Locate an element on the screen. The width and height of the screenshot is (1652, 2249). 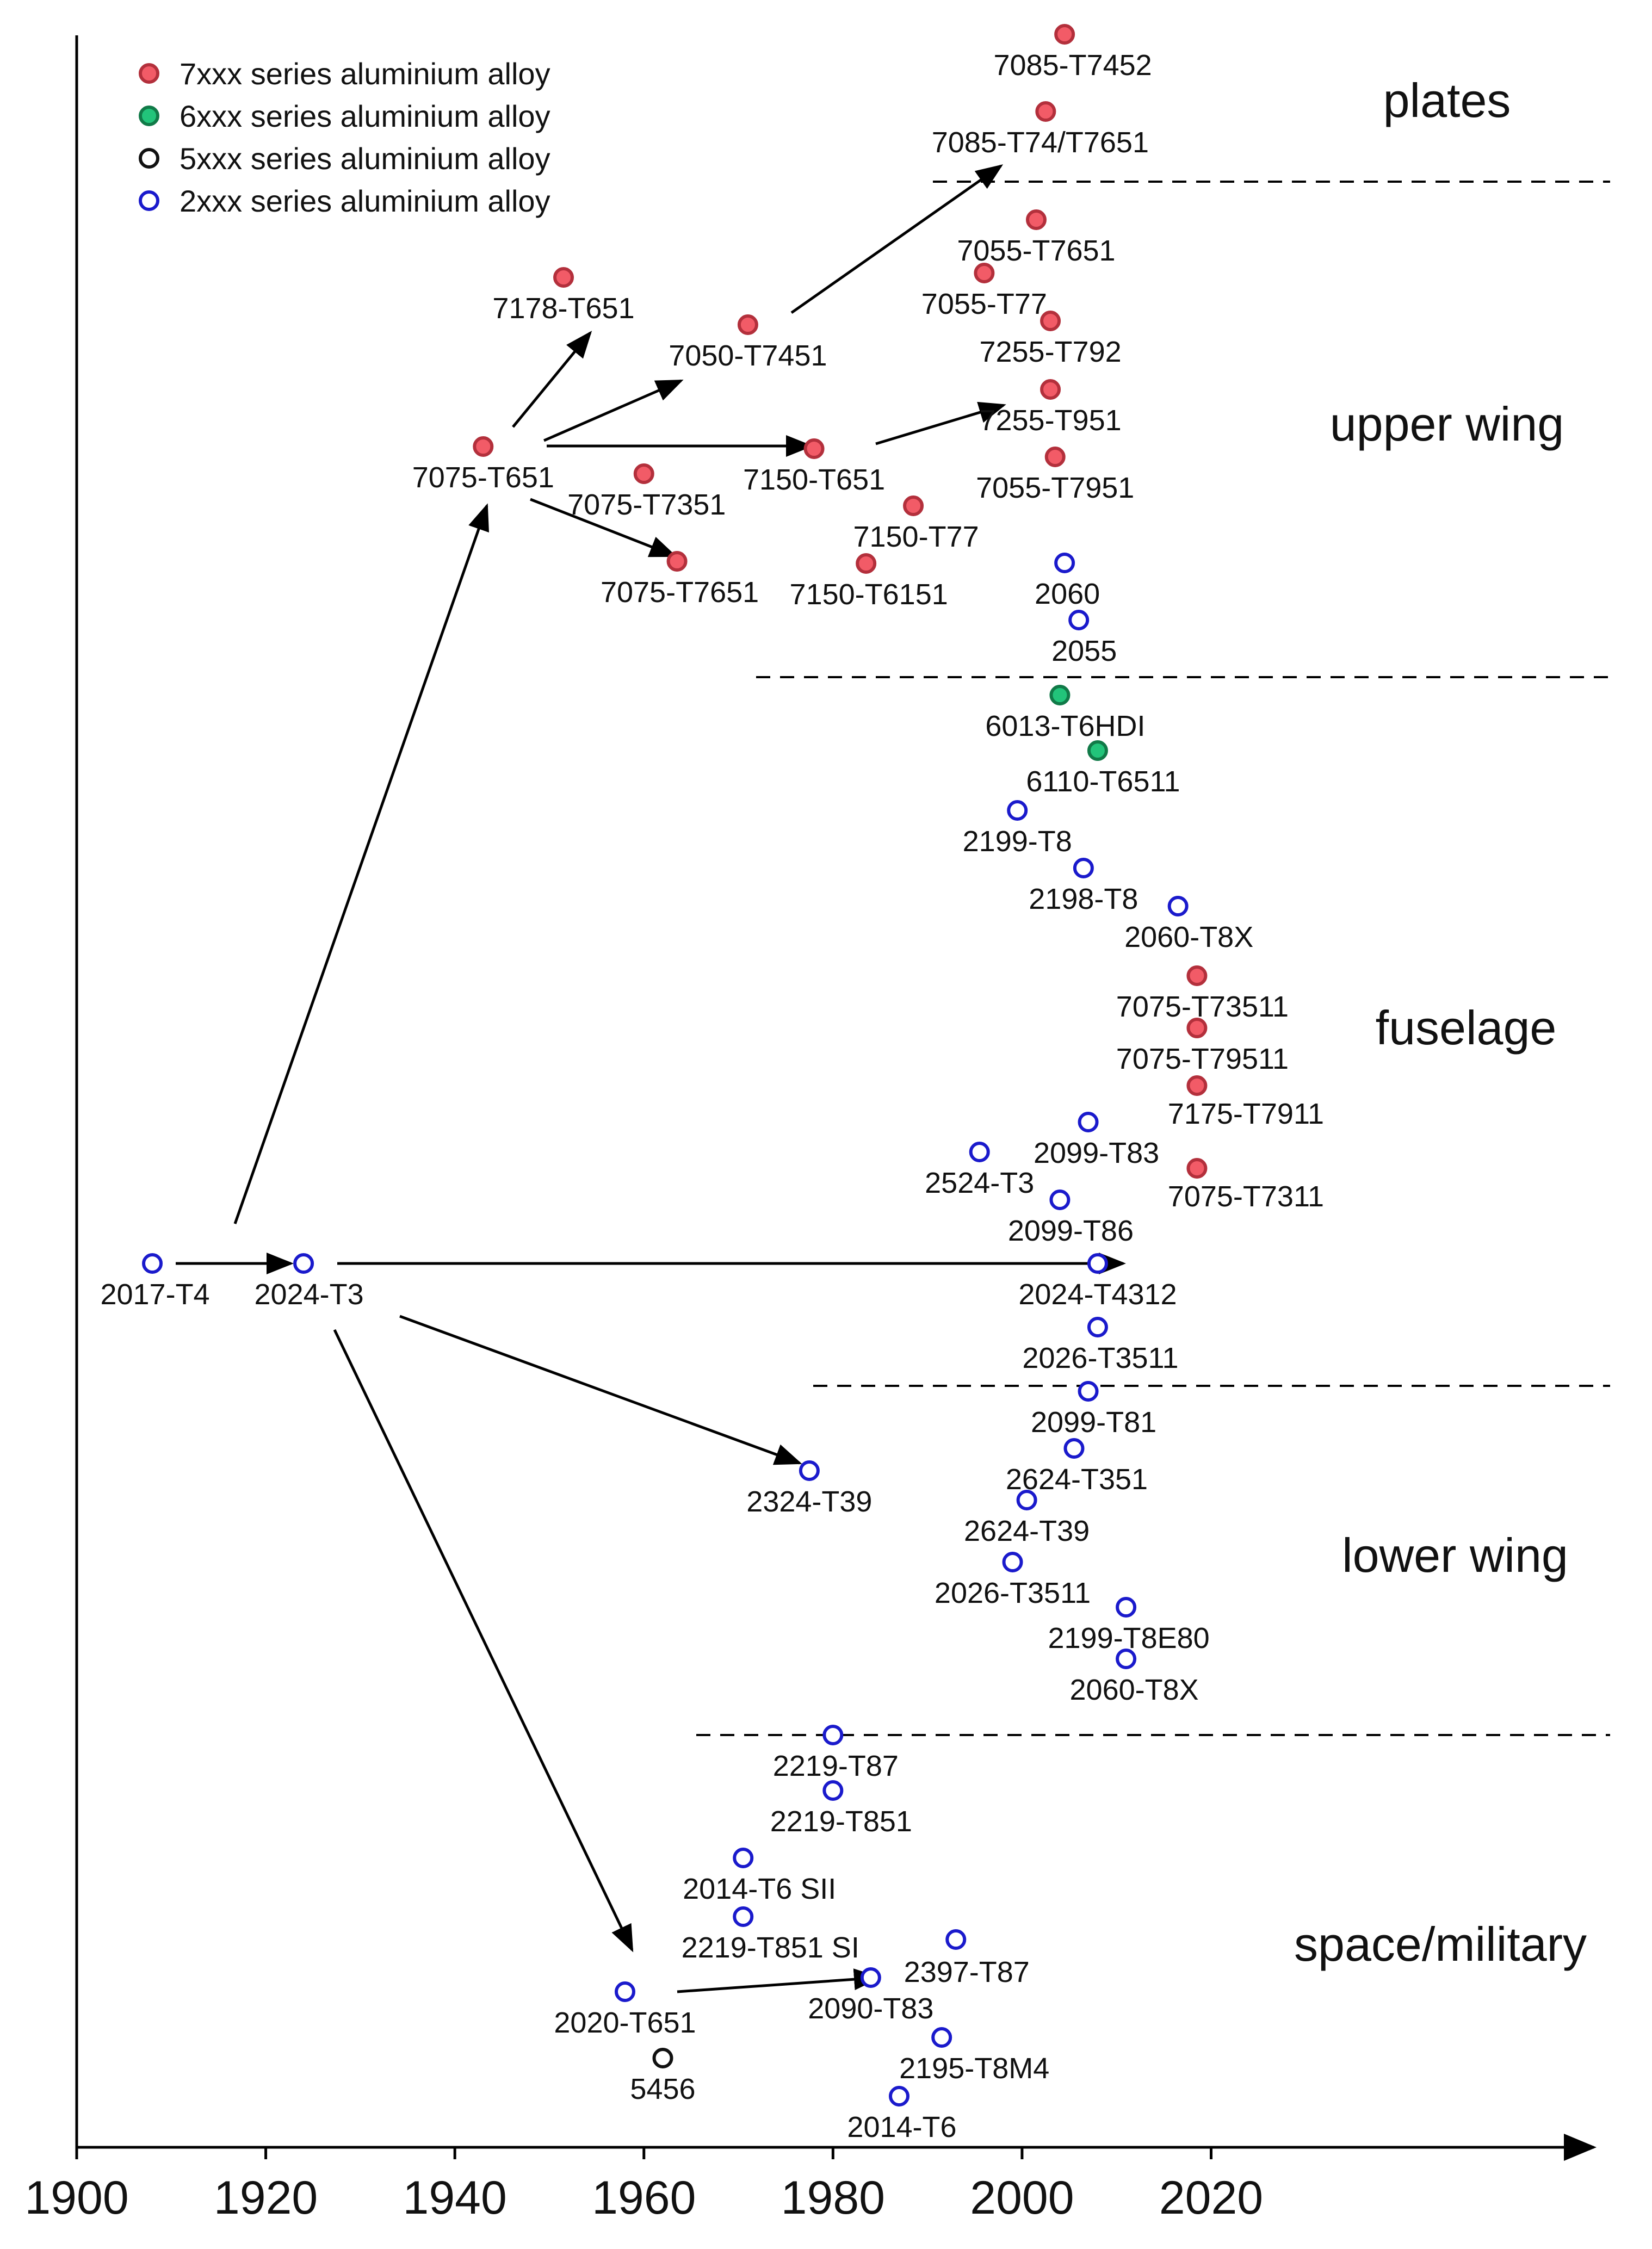
arrow-7075-t651-to-7075-t7651 is located at coordinates (603, 527).